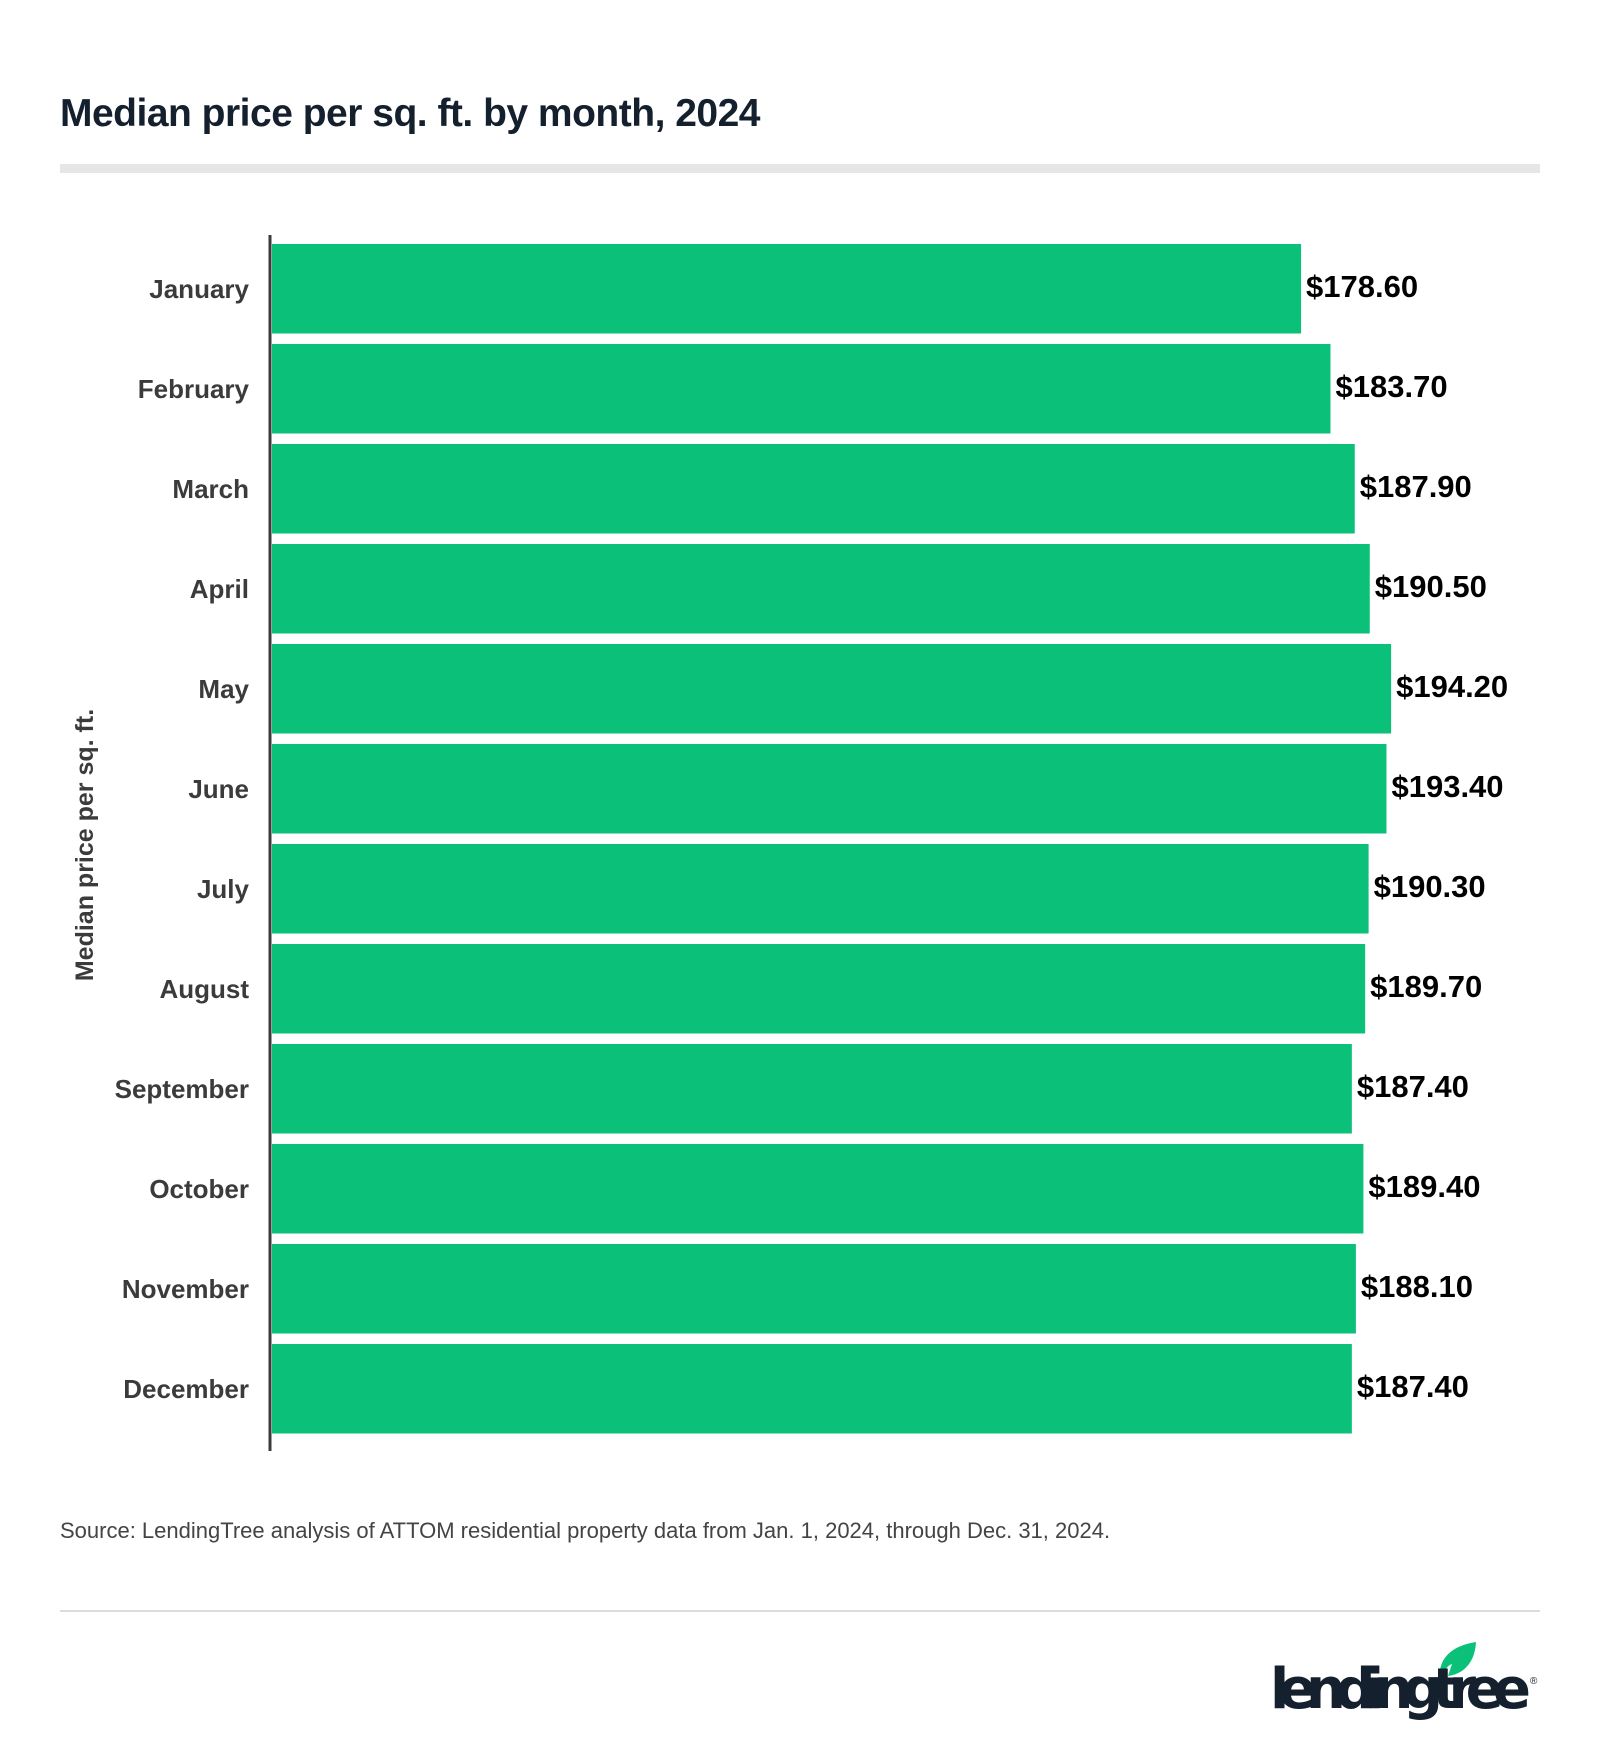  Describe the element at coordinates (1426, 986) in the screenshot. I see `data-label: $189.70` at that location.